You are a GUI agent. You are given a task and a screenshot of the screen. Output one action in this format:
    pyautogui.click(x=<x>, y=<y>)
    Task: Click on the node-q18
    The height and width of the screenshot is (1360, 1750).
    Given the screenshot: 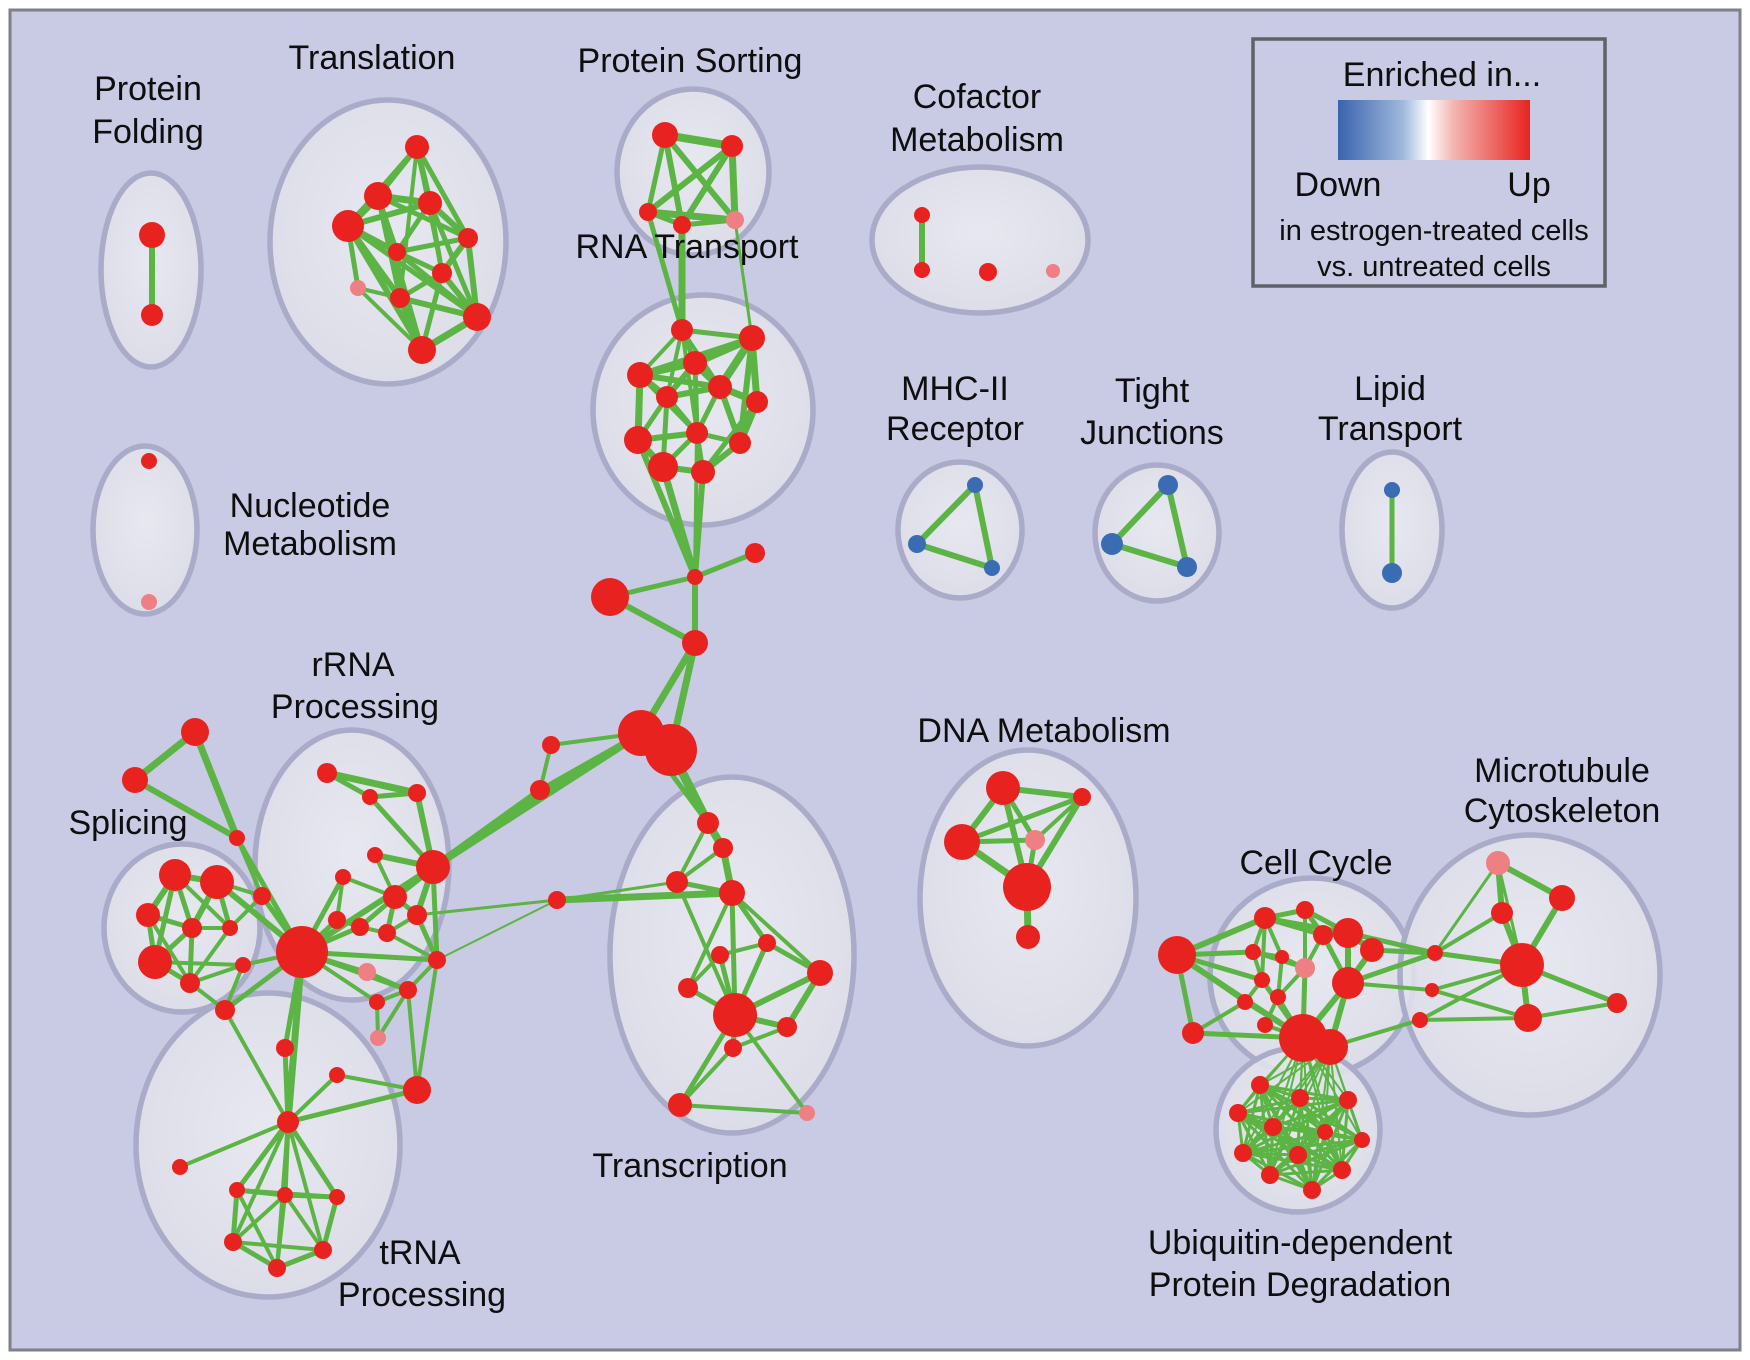 What is the action you would take?
    pyautogui.click(x=378, y=1038)
    